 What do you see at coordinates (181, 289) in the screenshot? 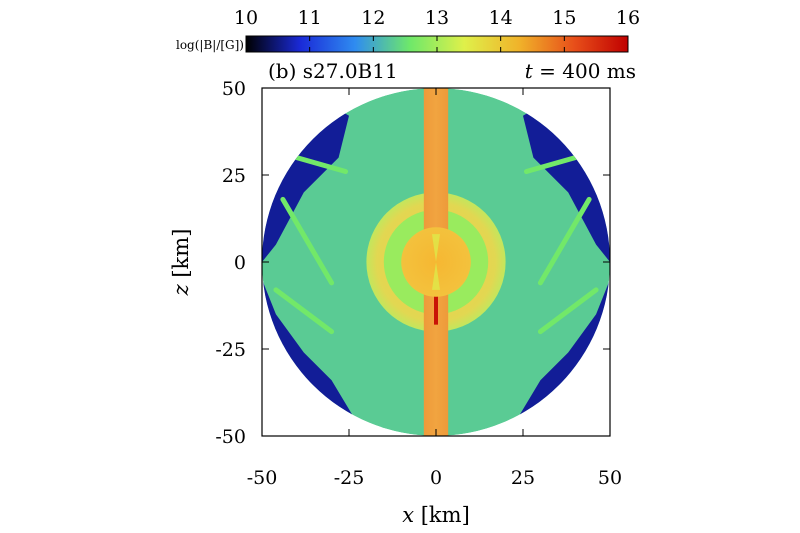
I see `y-axis-variable: z` at bounding box center [181, 289].